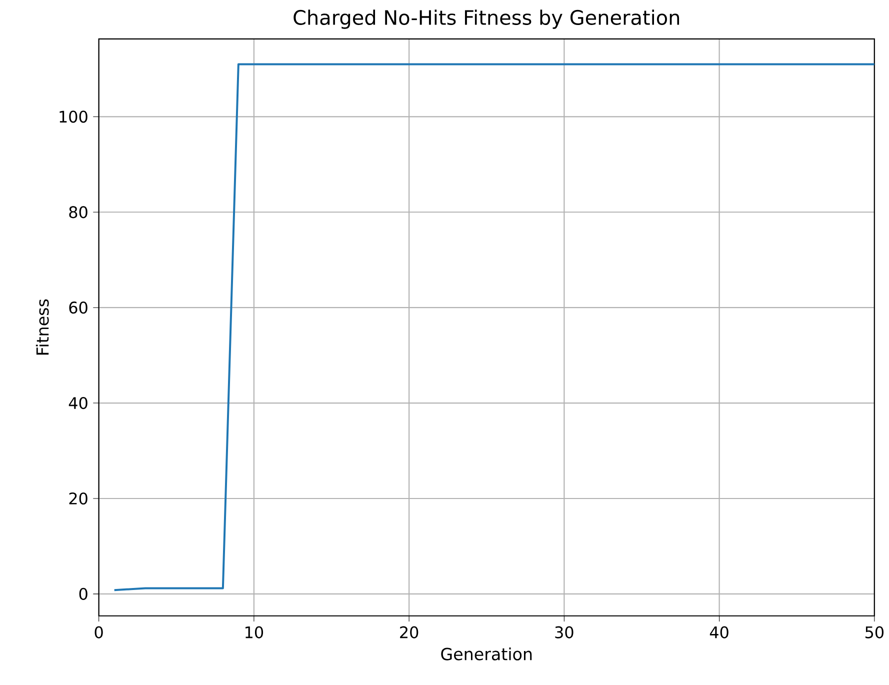 The image size is (889, 685). I want to click on y-tick-label: 100, so click(74, 116).